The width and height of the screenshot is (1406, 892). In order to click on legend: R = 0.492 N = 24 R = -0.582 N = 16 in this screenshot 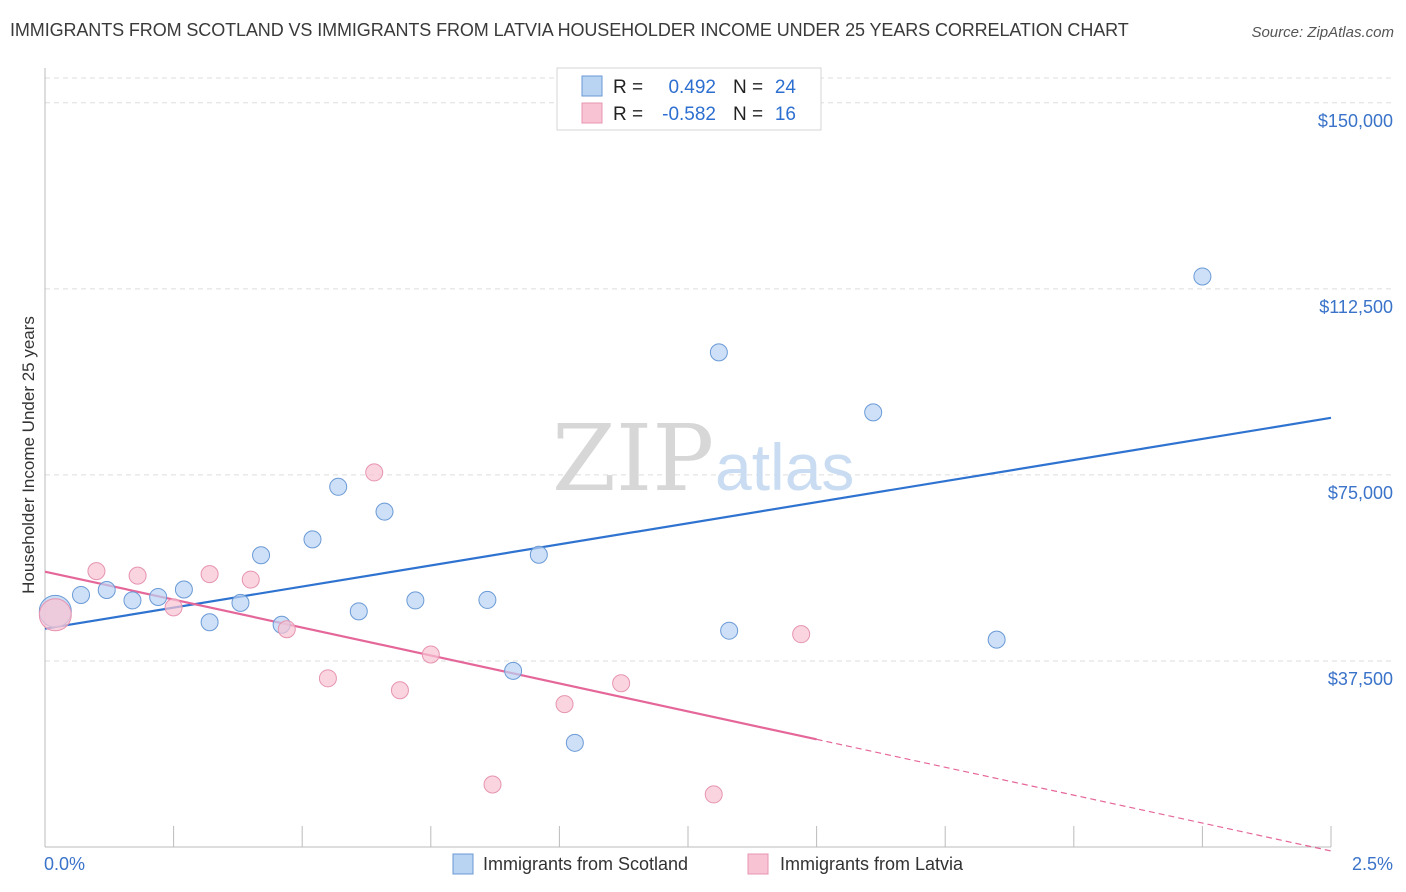, I will do `click(689, 99)`.